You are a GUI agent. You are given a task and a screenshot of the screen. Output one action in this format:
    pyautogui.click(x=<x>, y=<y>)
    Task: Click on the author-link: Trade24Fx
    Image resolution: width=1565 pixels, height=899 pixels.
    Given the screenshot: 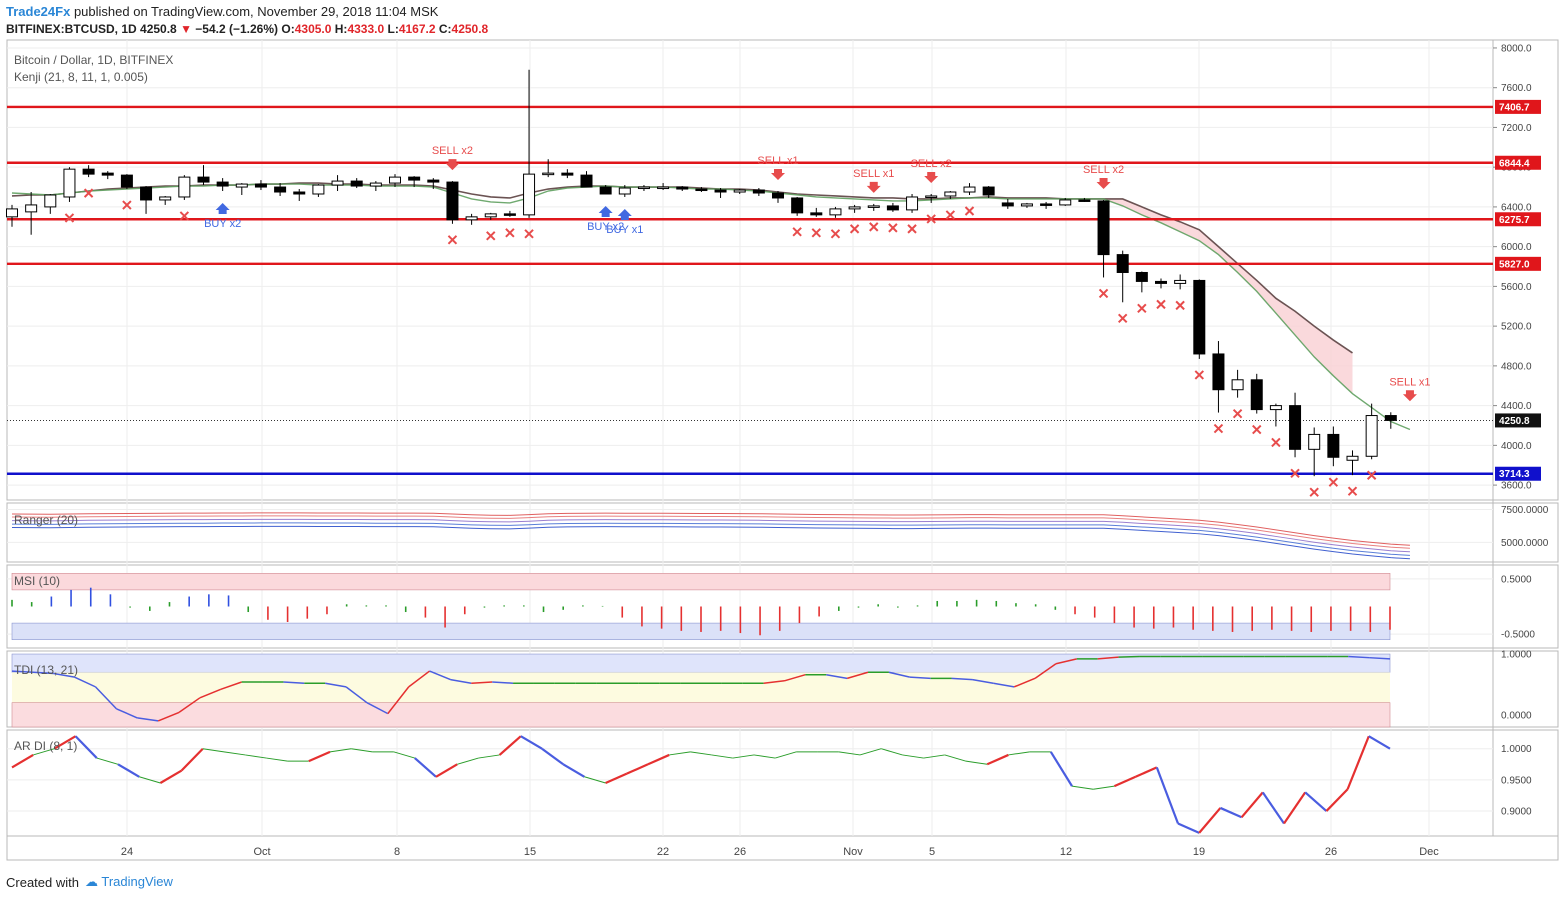 What is the action you would take?
    pyautogui.click(x=38, y=11)
    